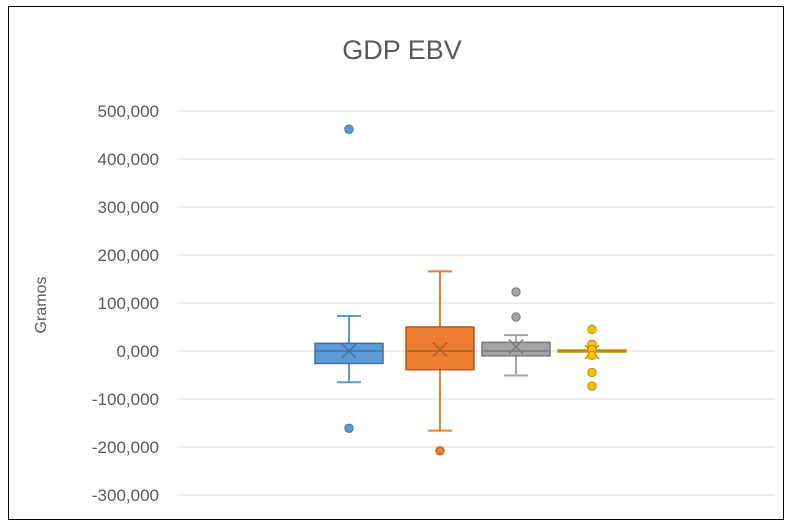 This screenshot has width=787, height=523. Describe the element at coordinates (128, 255) in the screenshot. I see `y-tick-label: 200,000` at that location.